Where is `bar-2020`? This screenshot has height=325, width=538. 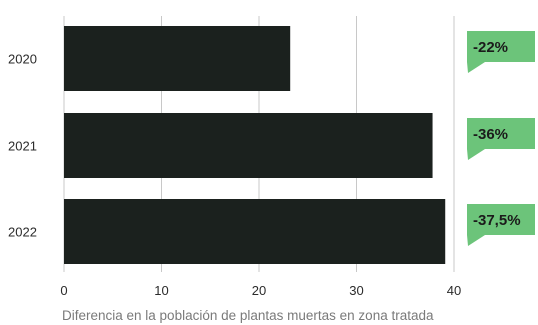
bar-2020 is located at coordinates (177, 58).